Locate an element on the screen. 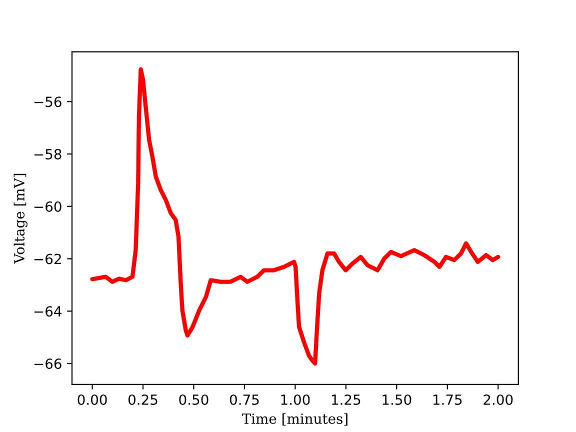  x-axis-title: Time [minutes] is located at coordinates (295, 419).